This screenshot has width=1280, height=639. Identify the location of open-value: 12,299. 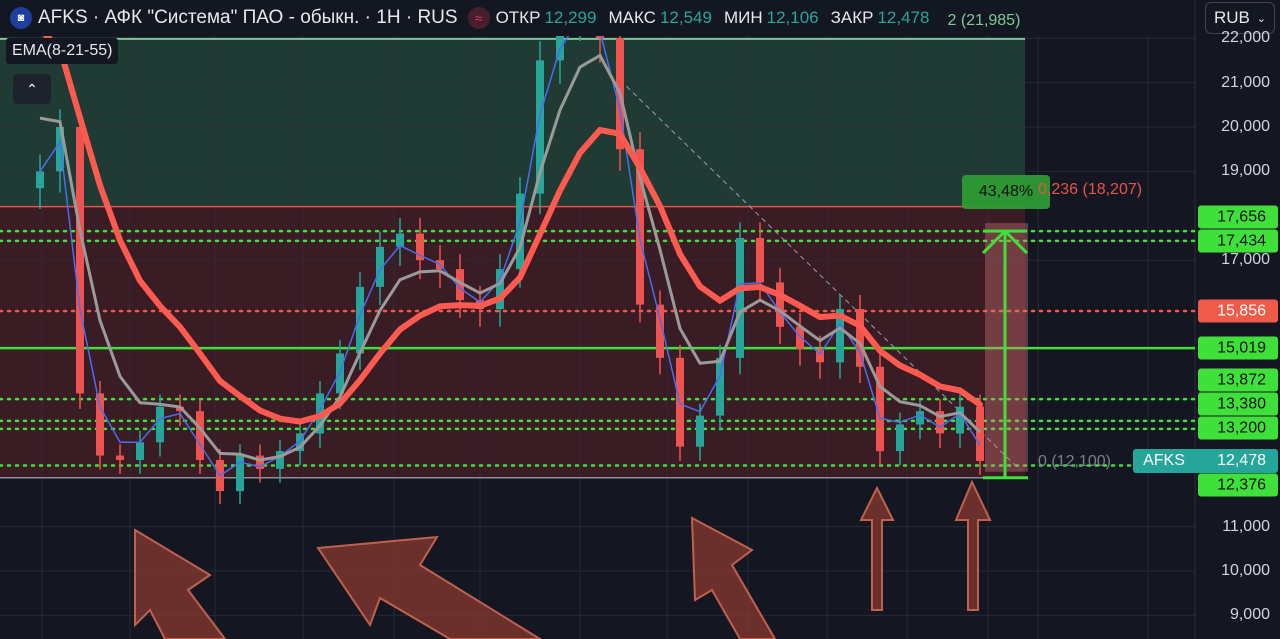
(570, 17).